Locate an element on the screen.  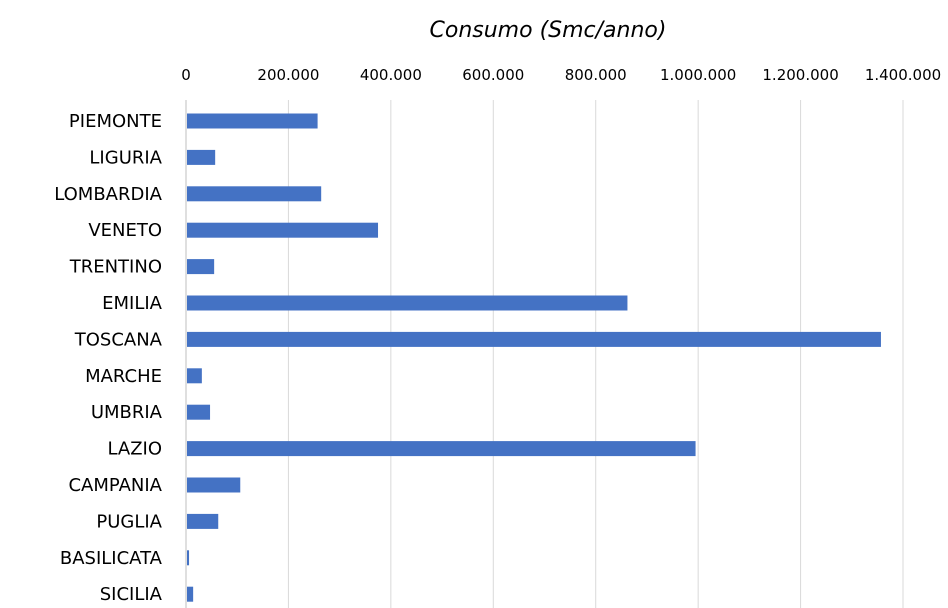
category-label: TRENTINO is located at coordinates (115, 267).